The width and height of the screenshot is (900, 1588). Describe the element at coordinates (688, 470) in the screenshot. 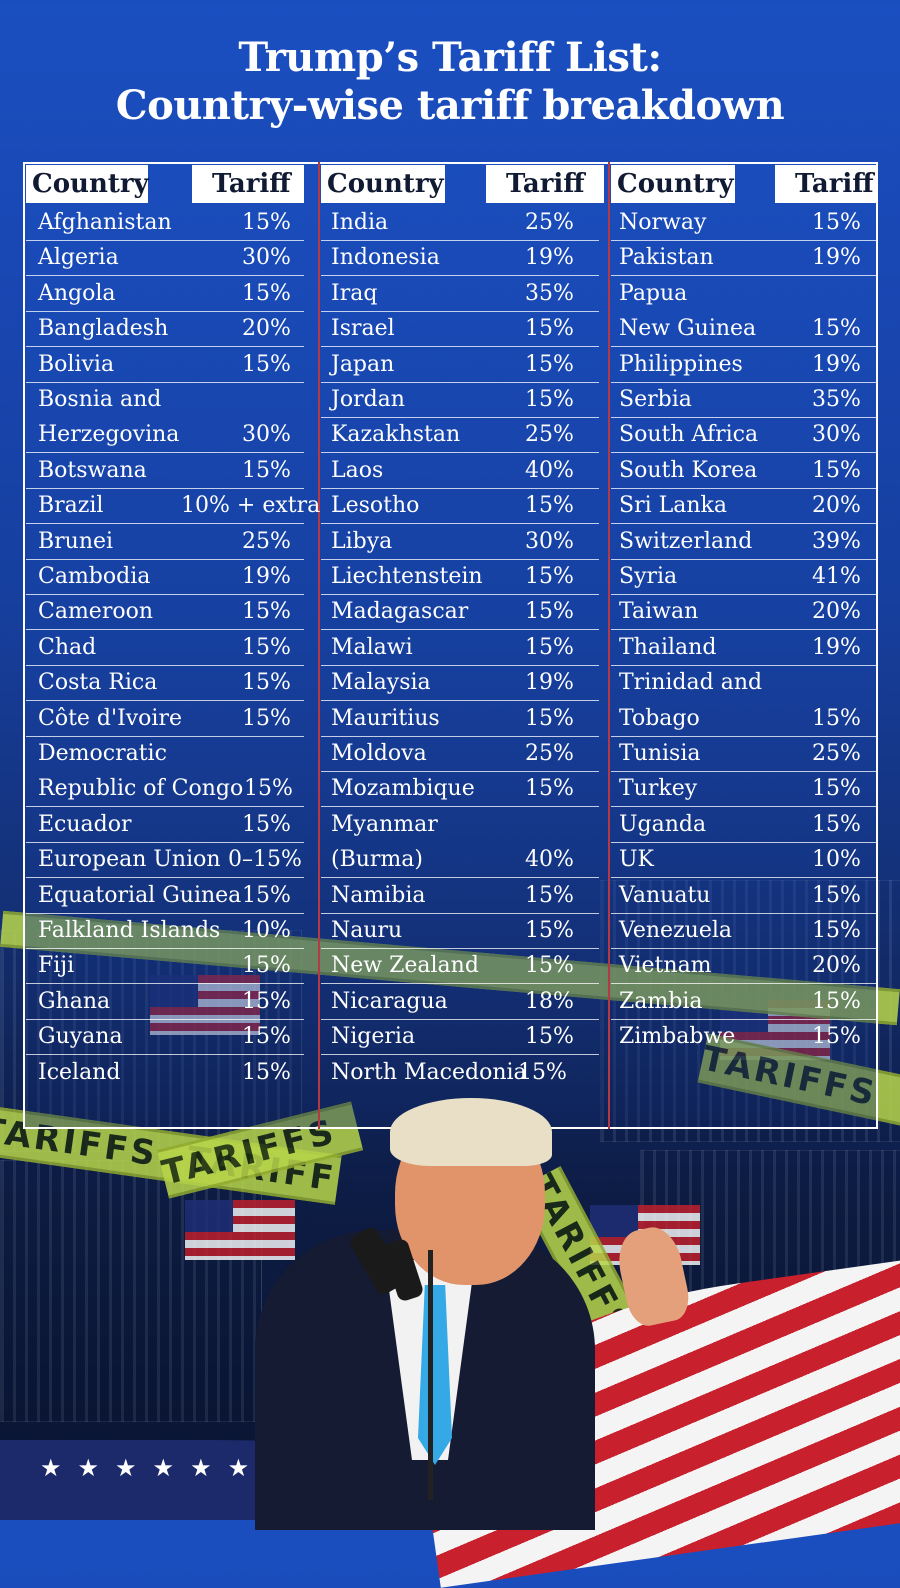

I see `country-name: South Korea` at that location.